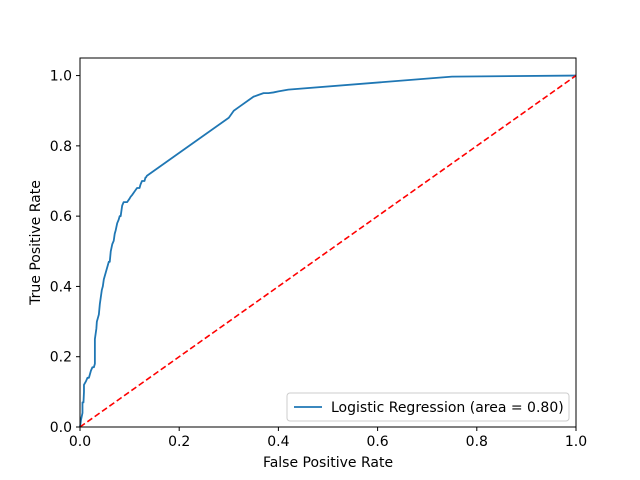  I want to click on y-axis-ticks: 0.0 0.2 0.4 0.6 0.8 1.0, so click(65, 252).